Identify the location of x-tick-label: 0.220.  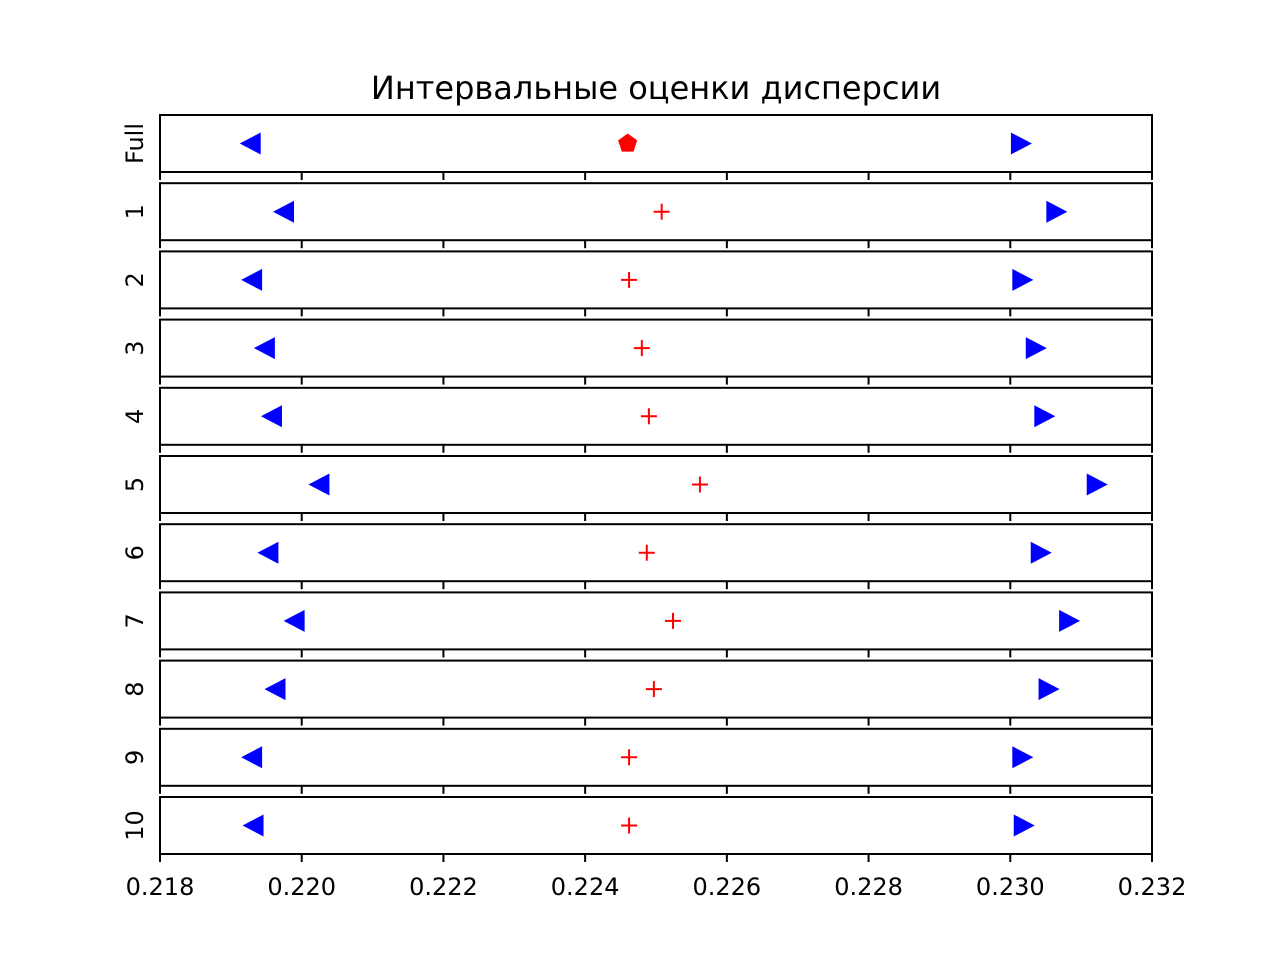
(301, 887).